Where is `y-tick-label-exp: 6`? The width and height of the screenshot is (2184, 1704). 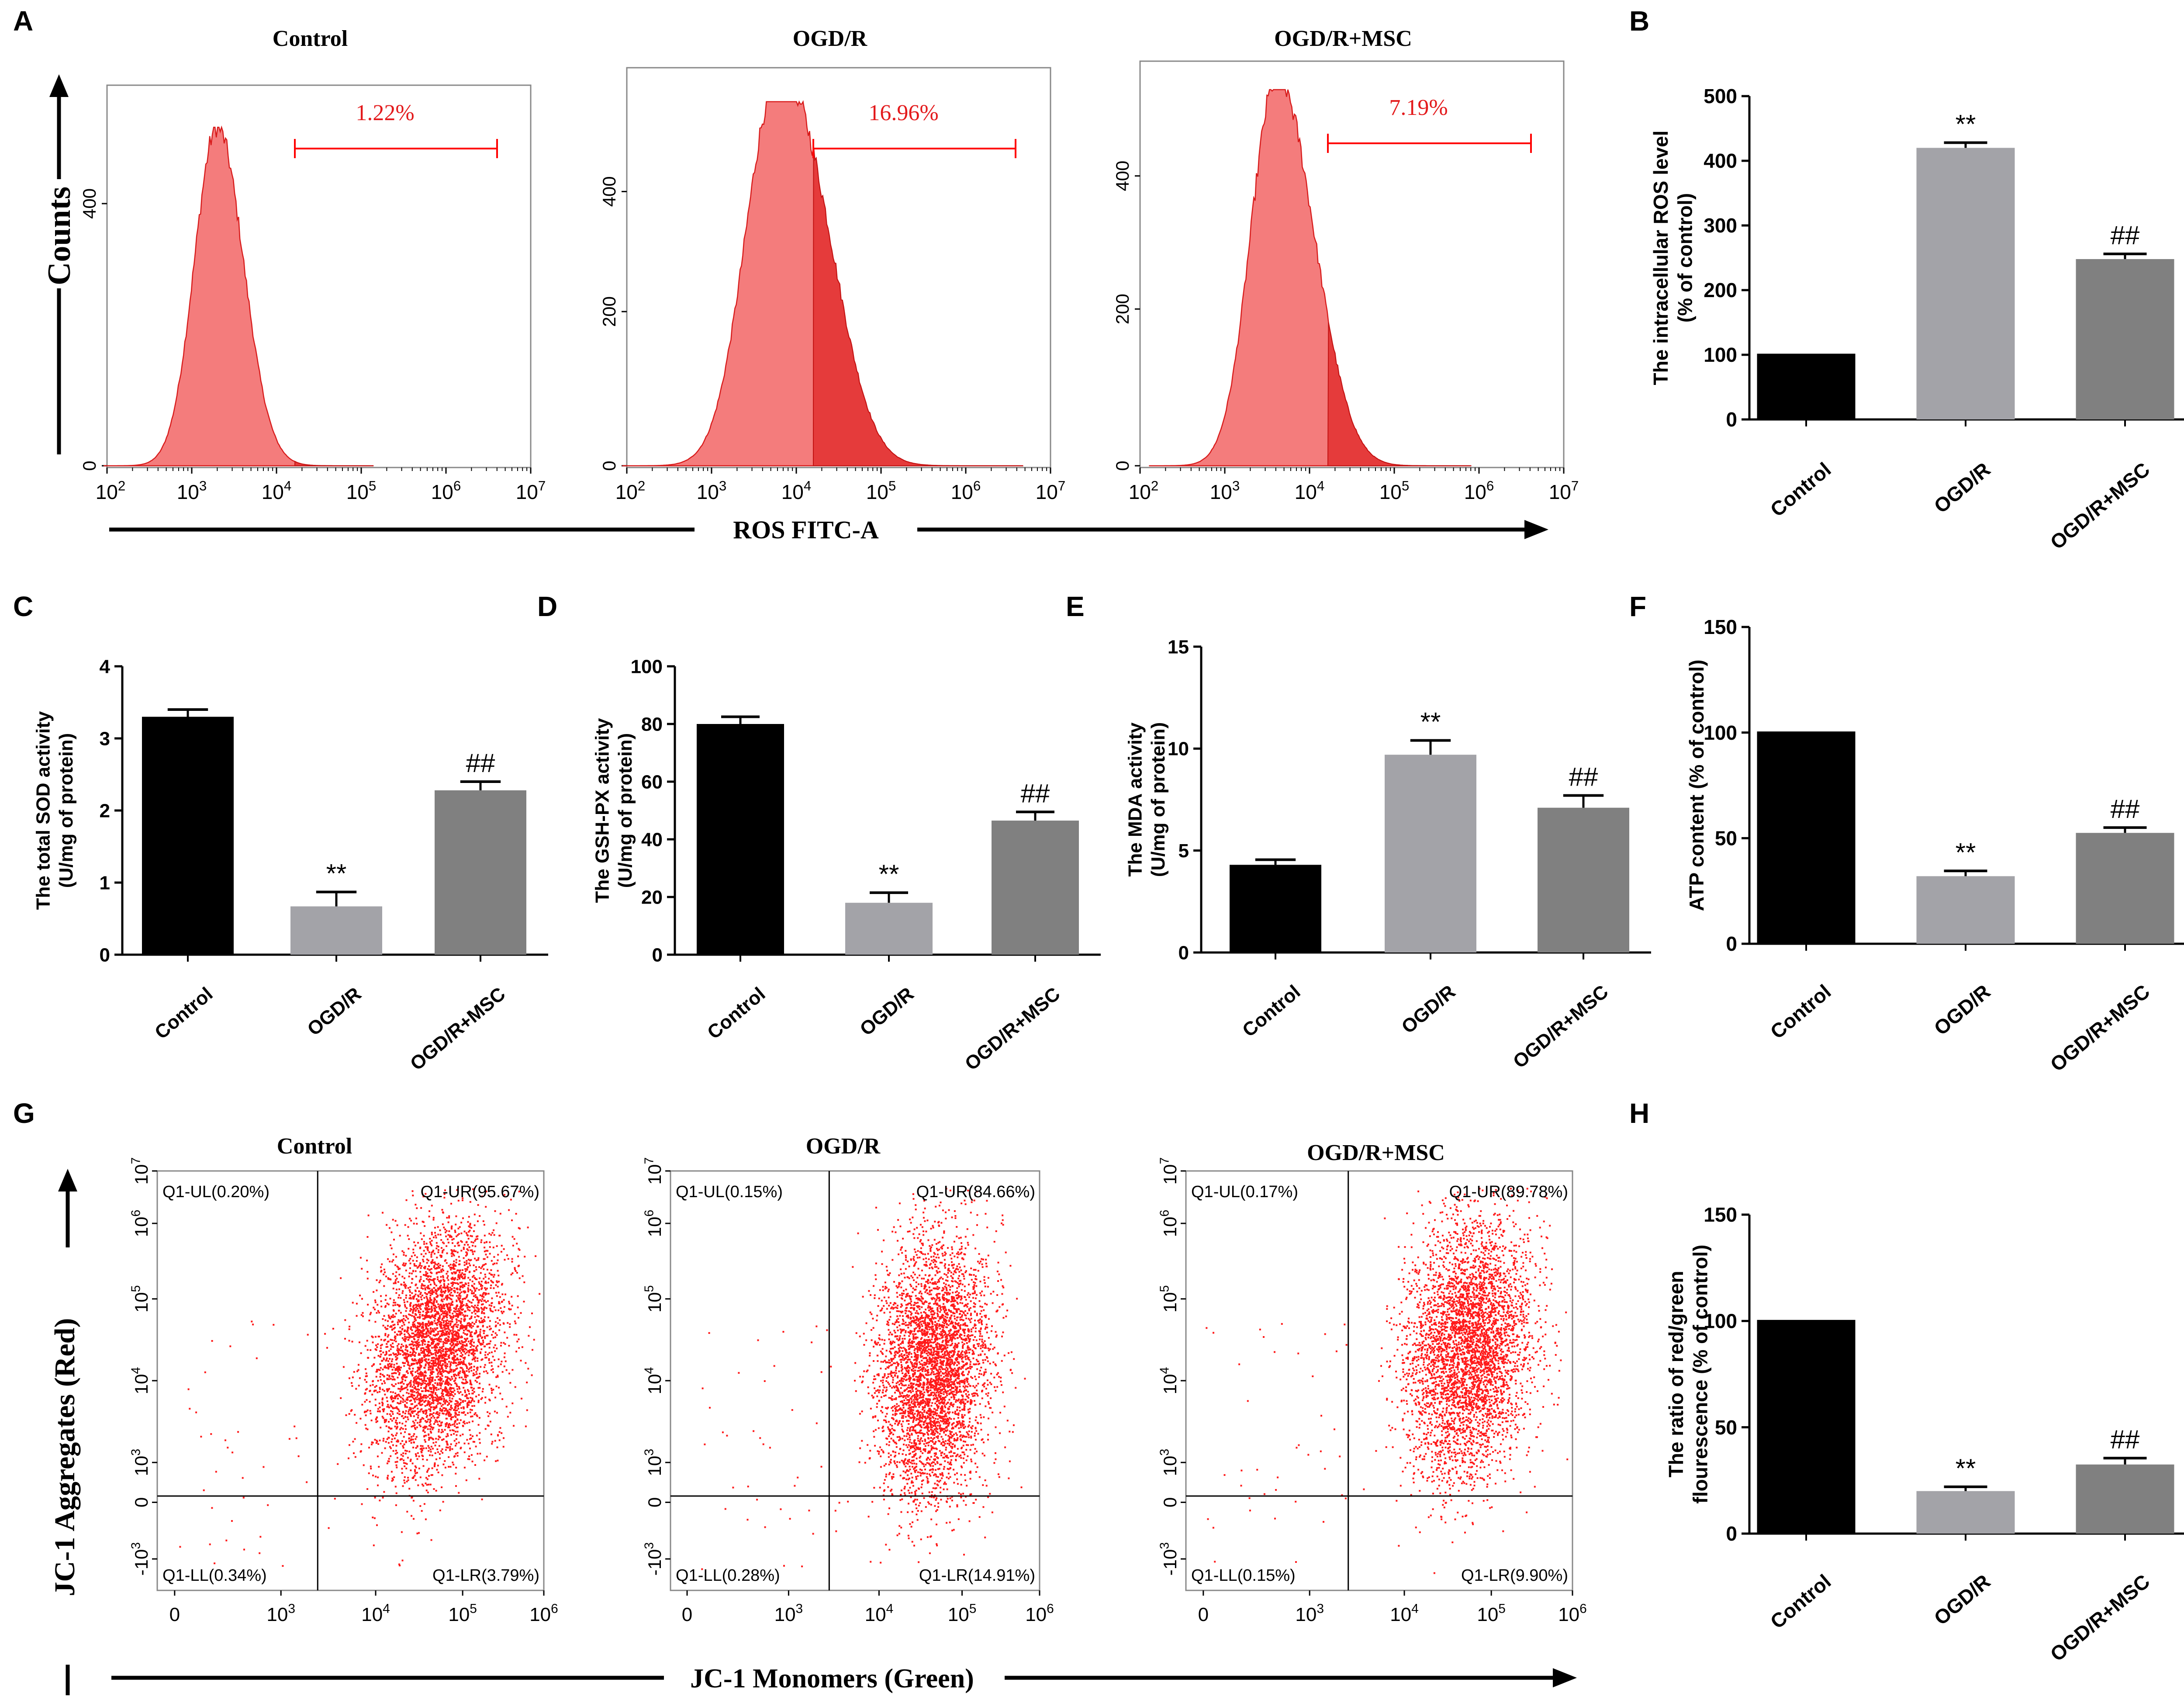
y-tick-label-exp: 6 is located at coordinates (136, 1213).